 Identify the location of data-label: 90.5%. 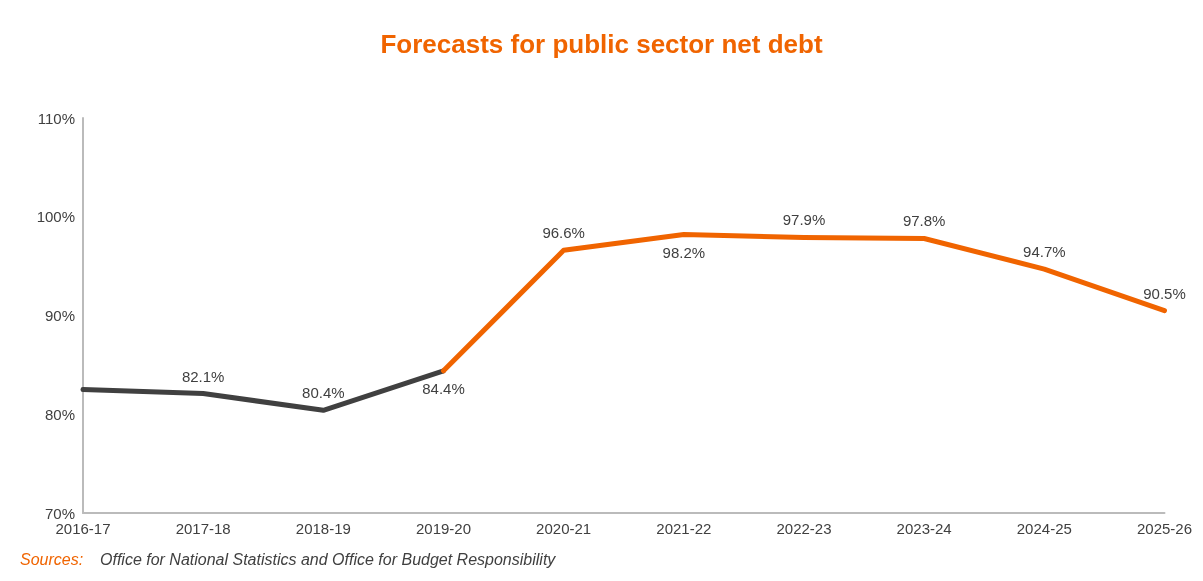
(1164, 293).